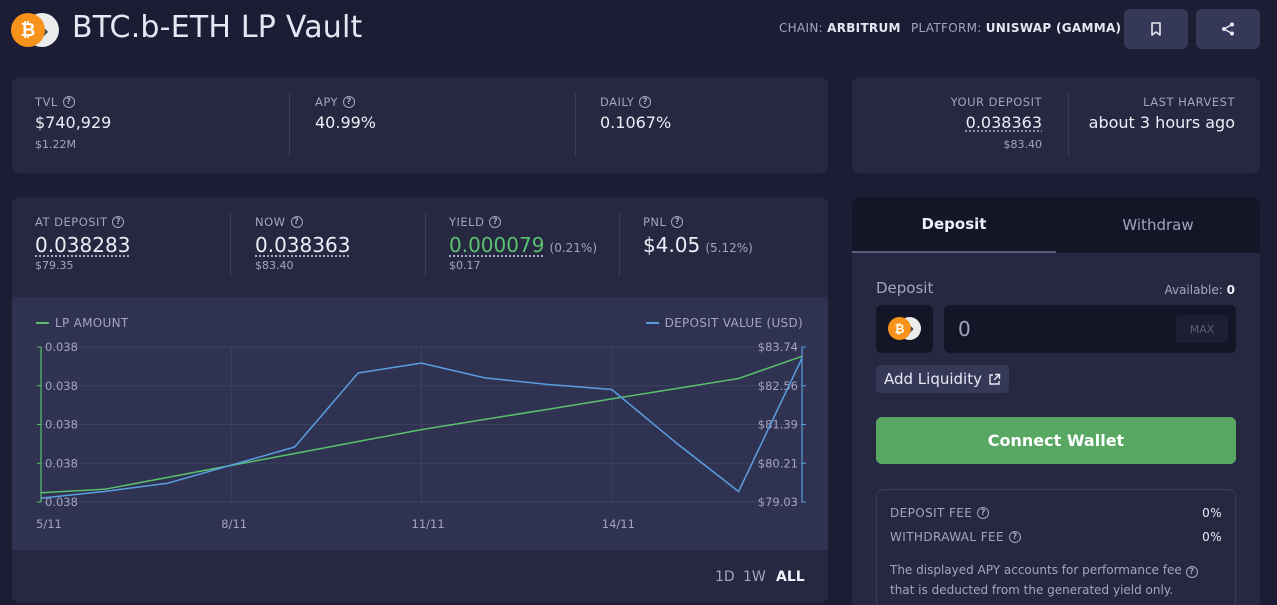 This screenshot has height=605, width=1277. I want to click on vault-logo: ◆ ₿, so click(36, 30).